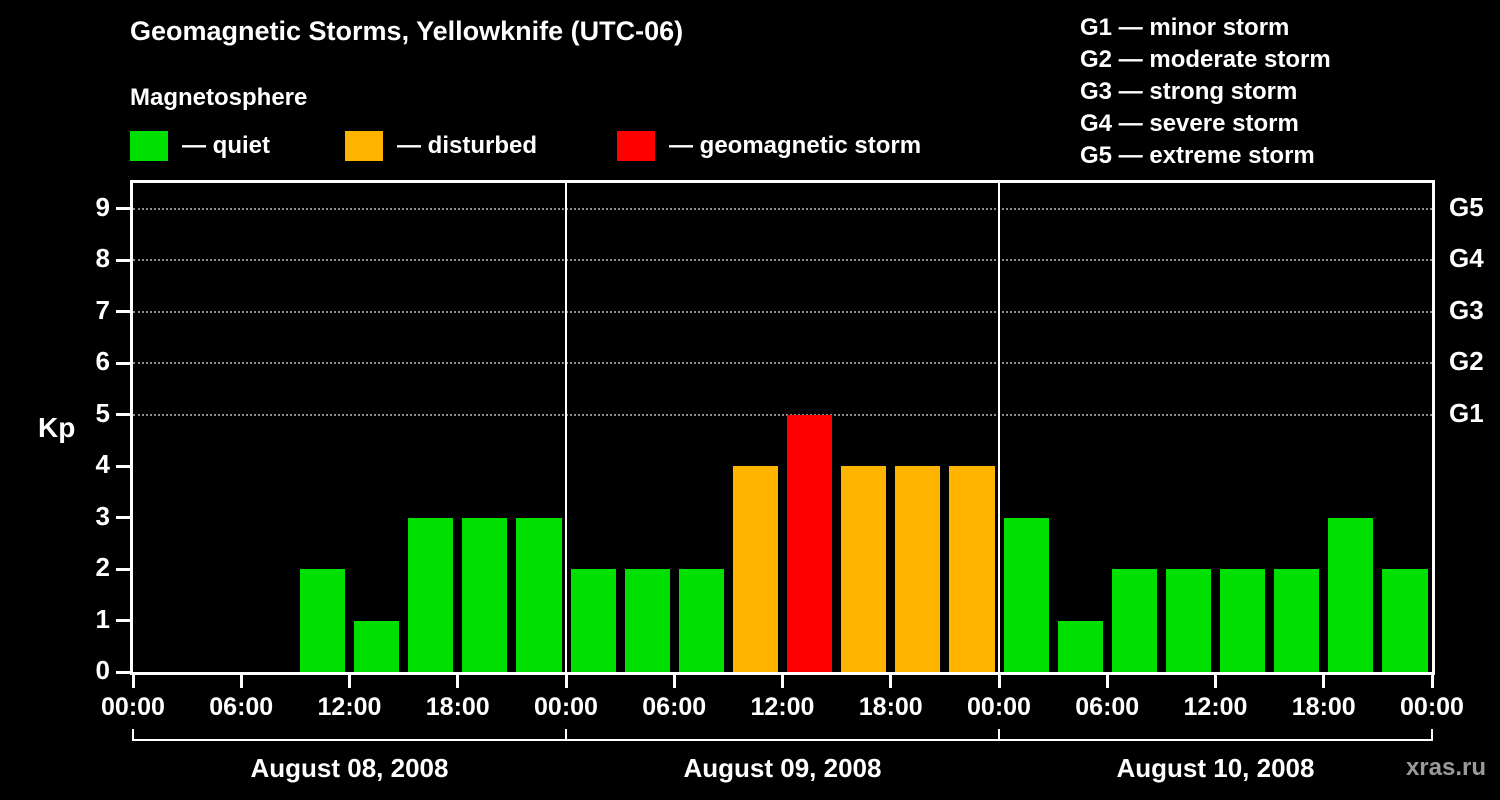  I want to click on y-axis-label: Kp, so click(57, 427).